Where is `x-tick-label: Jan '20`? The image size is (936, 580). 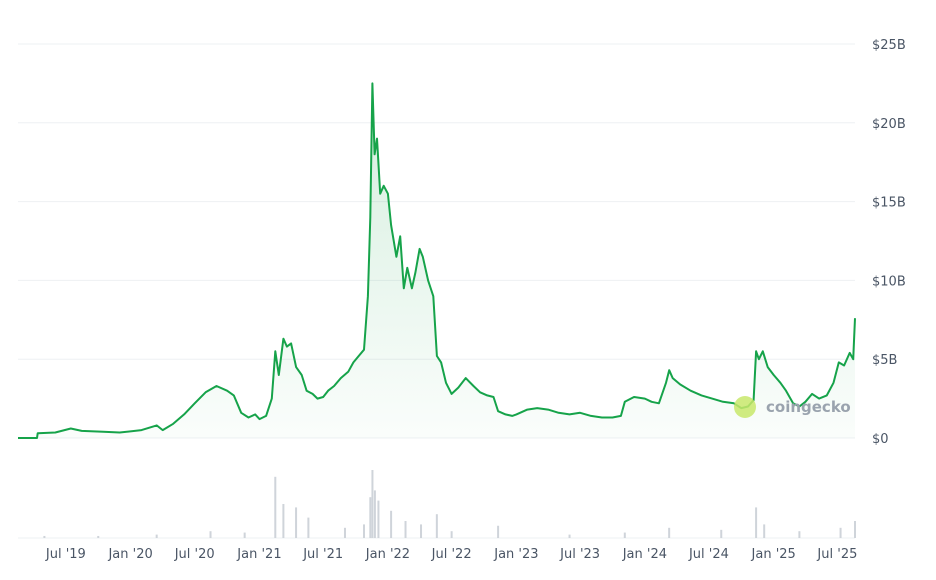
x-tick-label: Jan '20 is located at coordinates (129, 554).